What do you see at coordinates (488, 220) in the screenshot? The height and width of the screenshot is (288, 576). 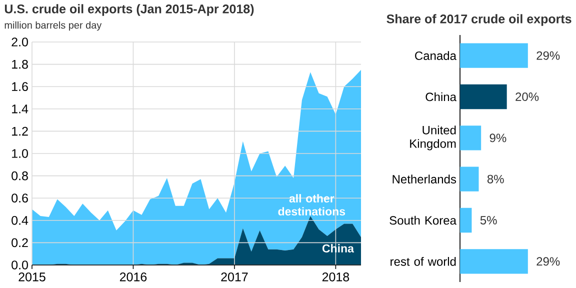 I see `data-label: 5%` at bounding box center [488, 220].